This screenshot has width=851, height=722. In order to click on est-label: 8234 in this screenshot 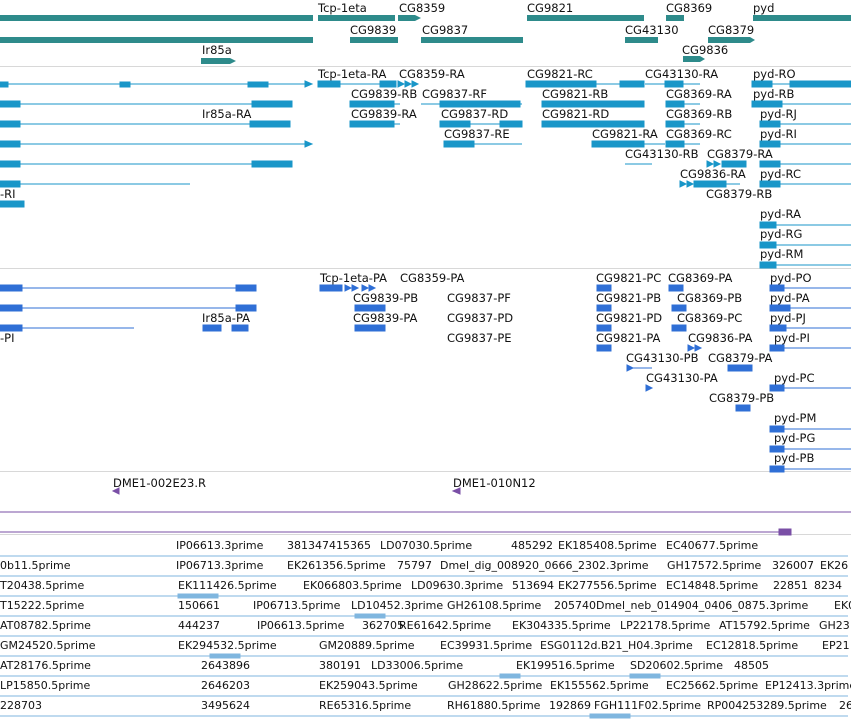, I will do `click(828, 585)`.